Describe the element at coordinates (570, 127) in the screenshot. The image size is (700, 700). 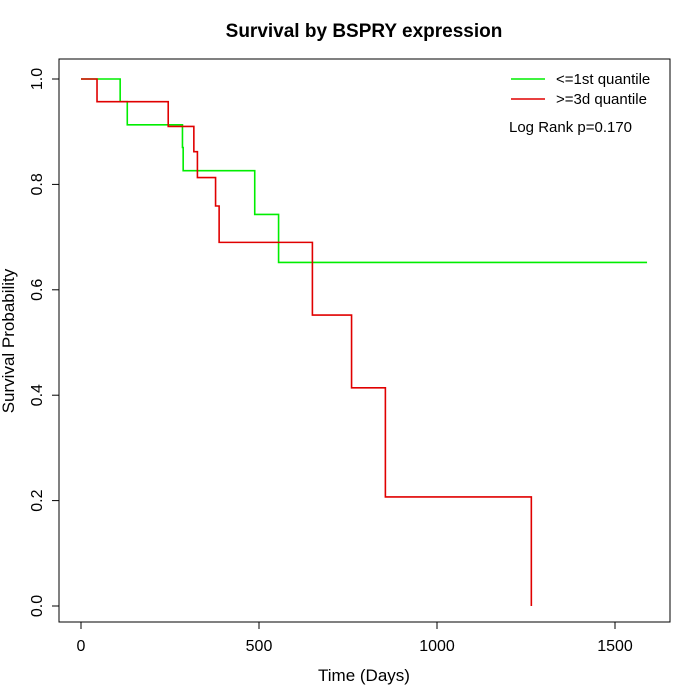
I see `log-rank-annotation: Log Rank p=0.170` at that location.